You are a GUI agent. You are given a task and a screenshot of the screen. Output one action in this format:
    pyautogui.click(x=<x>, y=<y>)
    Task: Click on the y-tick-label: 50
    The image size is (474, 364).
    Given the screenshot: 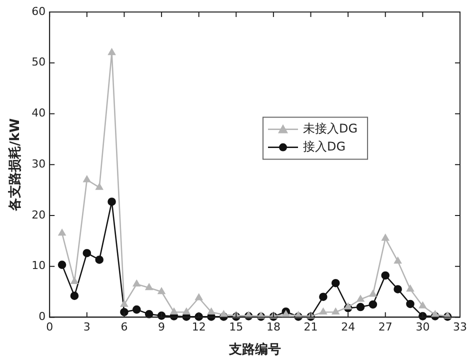 What is the action you would take?
    pyautogui.click(x=39, y=62)
    